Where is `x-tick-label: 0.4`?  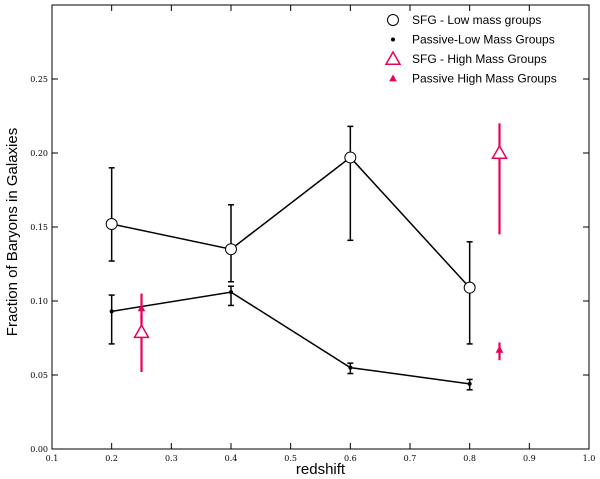 x-tick-label: 0.4 is located at coordinates (231, 458).